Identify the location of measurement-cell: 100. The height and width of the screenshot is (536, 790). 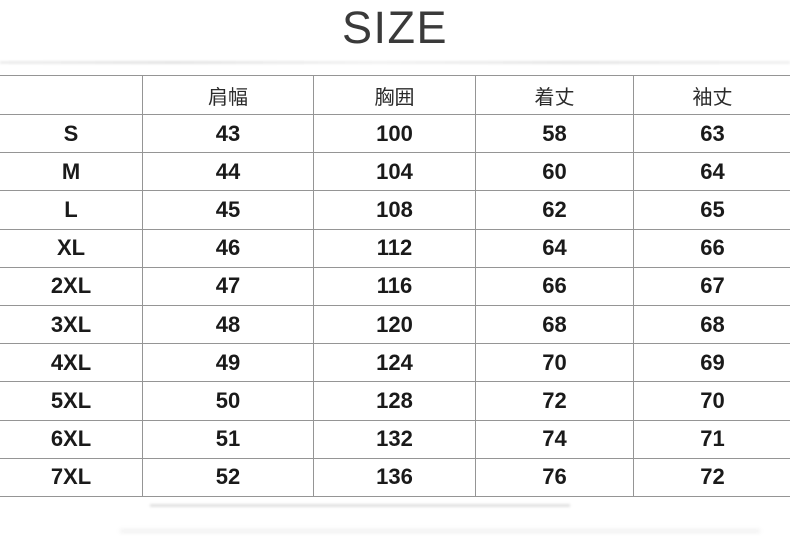
(394, 133).